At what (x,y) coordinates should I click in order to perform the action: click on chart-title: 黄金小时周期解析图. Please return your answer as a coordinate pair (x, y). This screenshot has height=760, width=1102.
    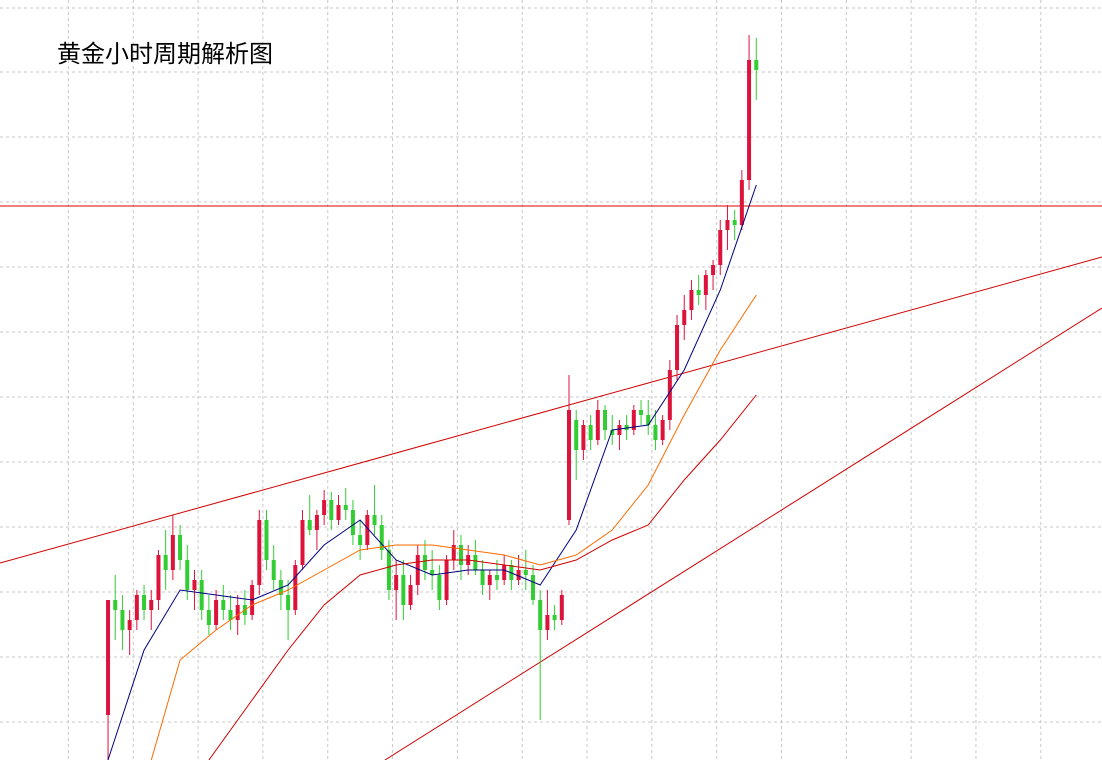
    Looking at the image, I should click on (165, 54).